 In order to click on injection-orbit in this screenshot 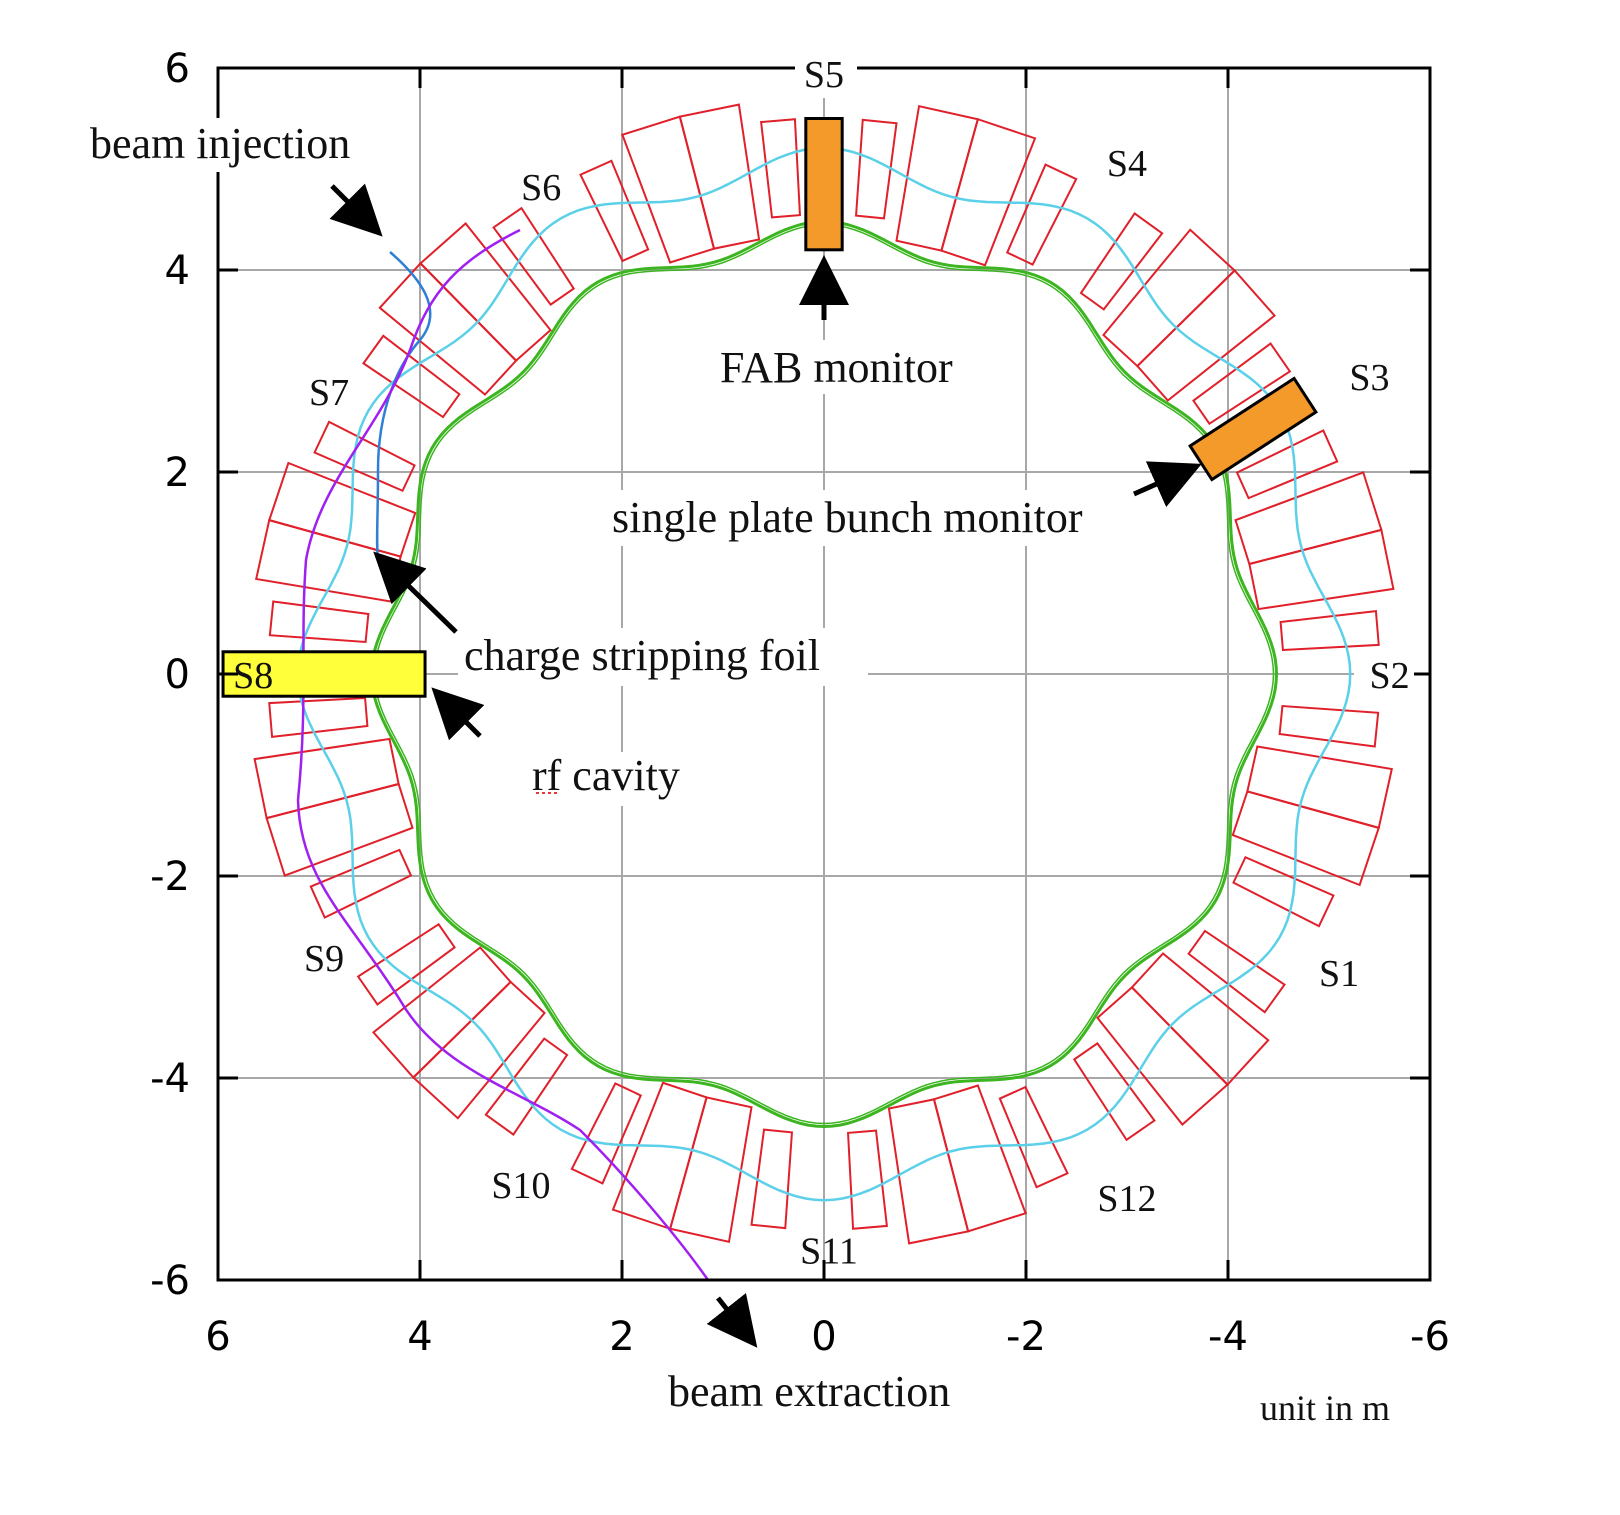, I will do `click(403, 406)`.